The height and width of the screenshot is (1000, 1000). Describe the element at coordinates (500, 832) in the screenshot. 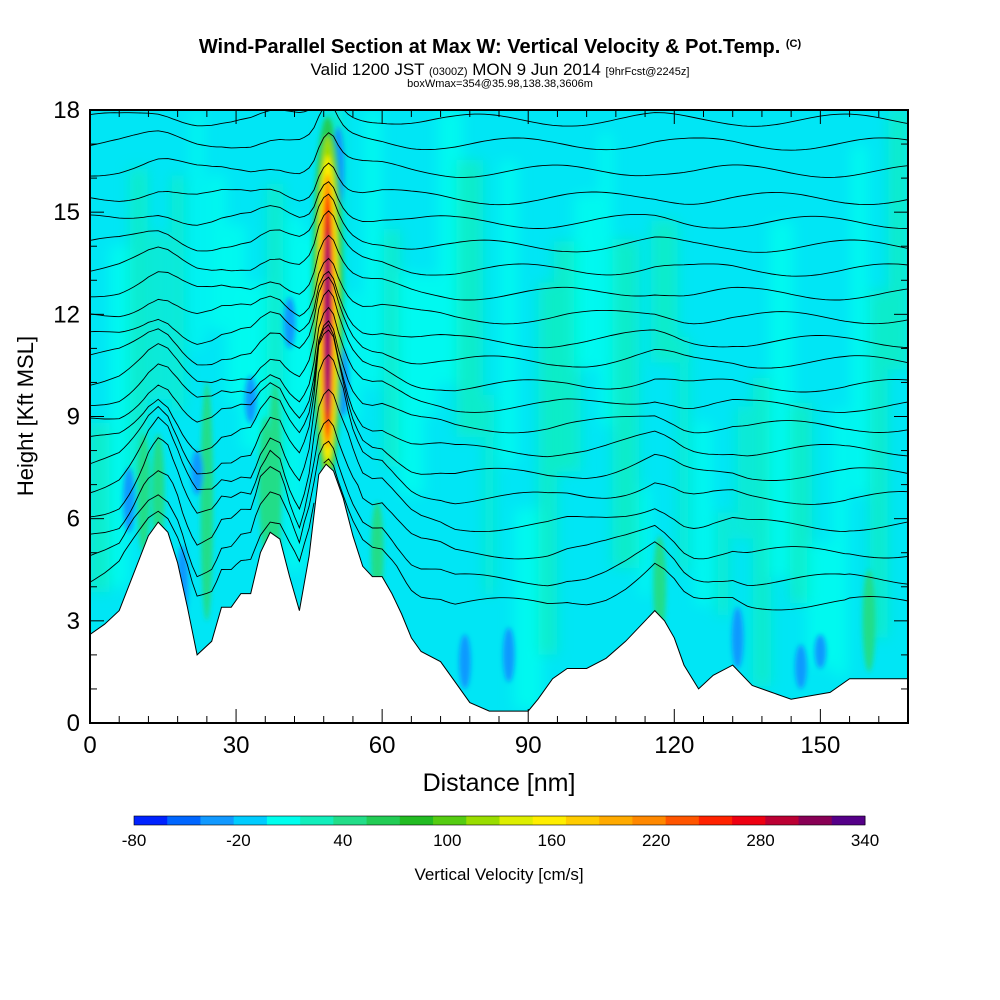

I see `colorbar: -80 -20 40 100 160 220 280 340` at that location.